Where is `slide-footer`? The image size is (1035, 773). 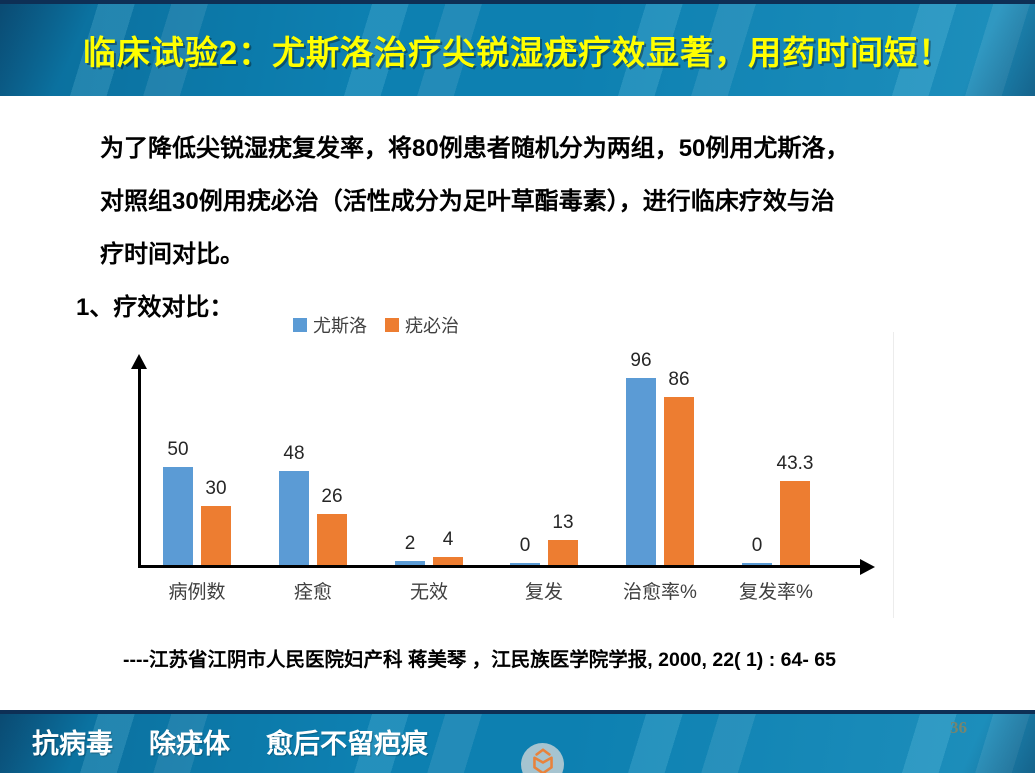 slide-footer is located at coordinates (517, 741).